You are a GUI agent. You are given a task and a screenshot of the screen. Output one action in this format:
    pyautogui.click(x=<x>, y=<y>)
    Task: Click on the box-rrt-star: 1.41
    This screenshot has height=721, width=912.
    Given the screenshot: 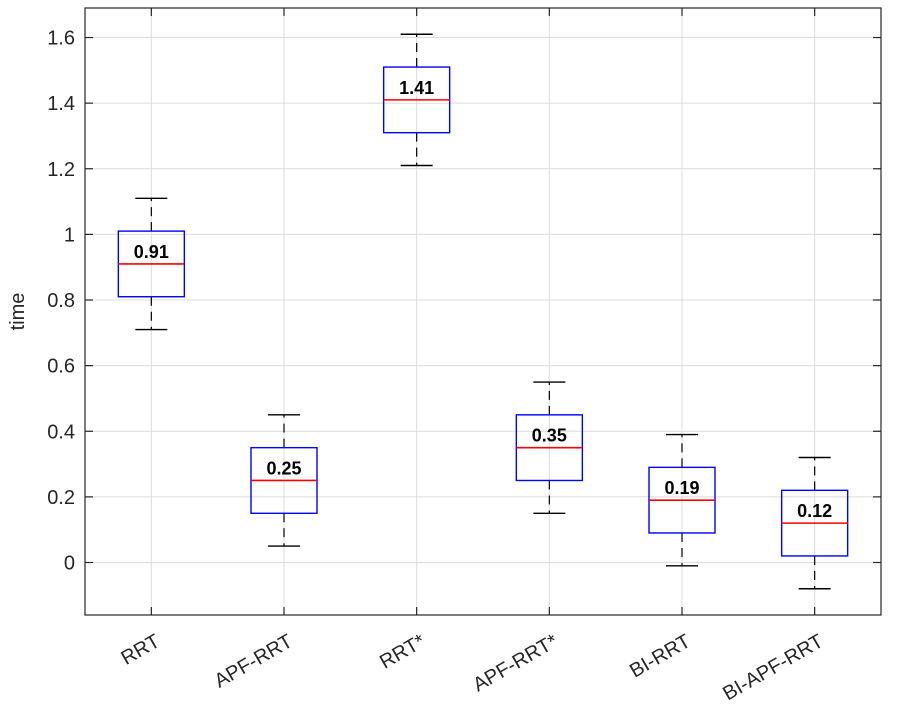 What is the action you would take?
    pyautogui.click(x=416, y=100)
    